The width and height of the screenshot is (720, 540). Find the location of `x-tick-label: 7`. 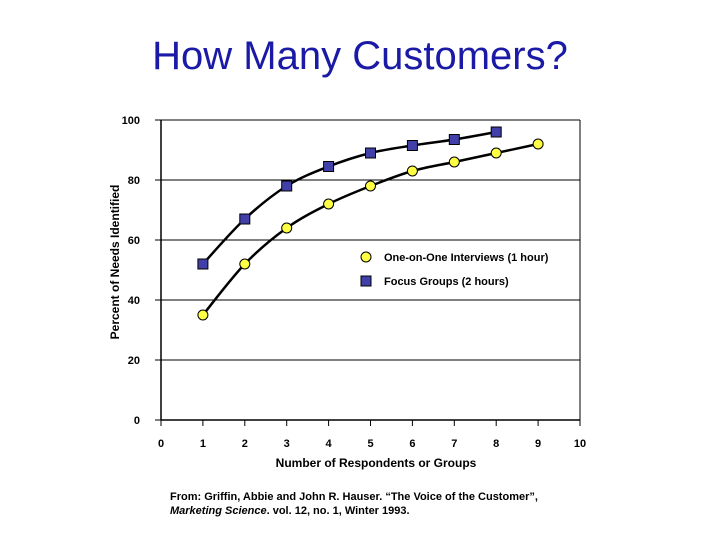

x-tick-label: 7 is located at coordinates (454, 444).